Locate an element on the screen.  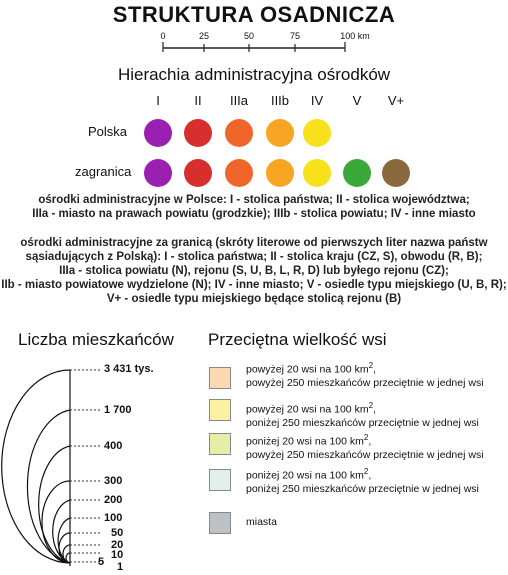
village-size-legend-title: Przeciętna wielkość wsi is located at coordinates (297, 339).